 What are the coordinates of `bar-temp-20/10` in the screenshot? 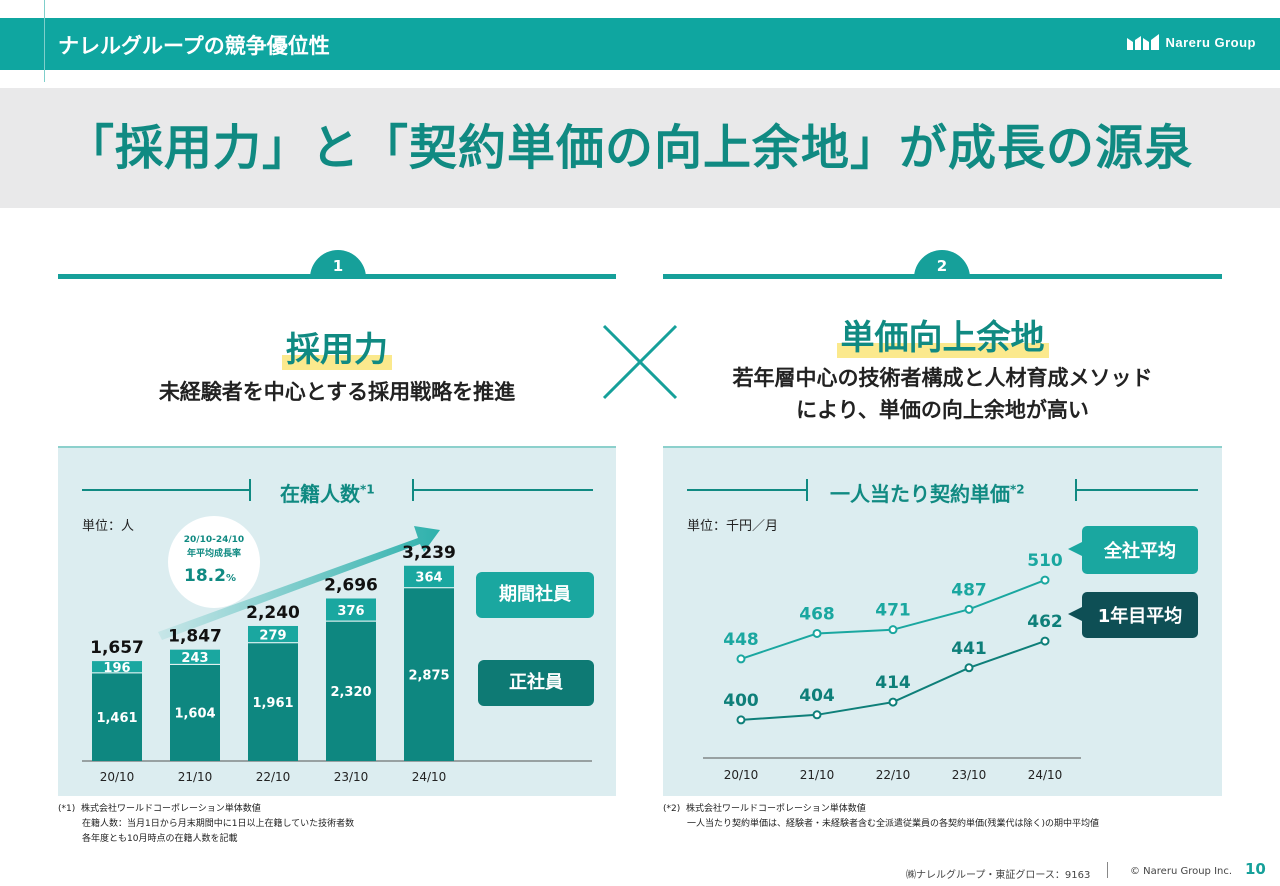 It's located at (117, 667).